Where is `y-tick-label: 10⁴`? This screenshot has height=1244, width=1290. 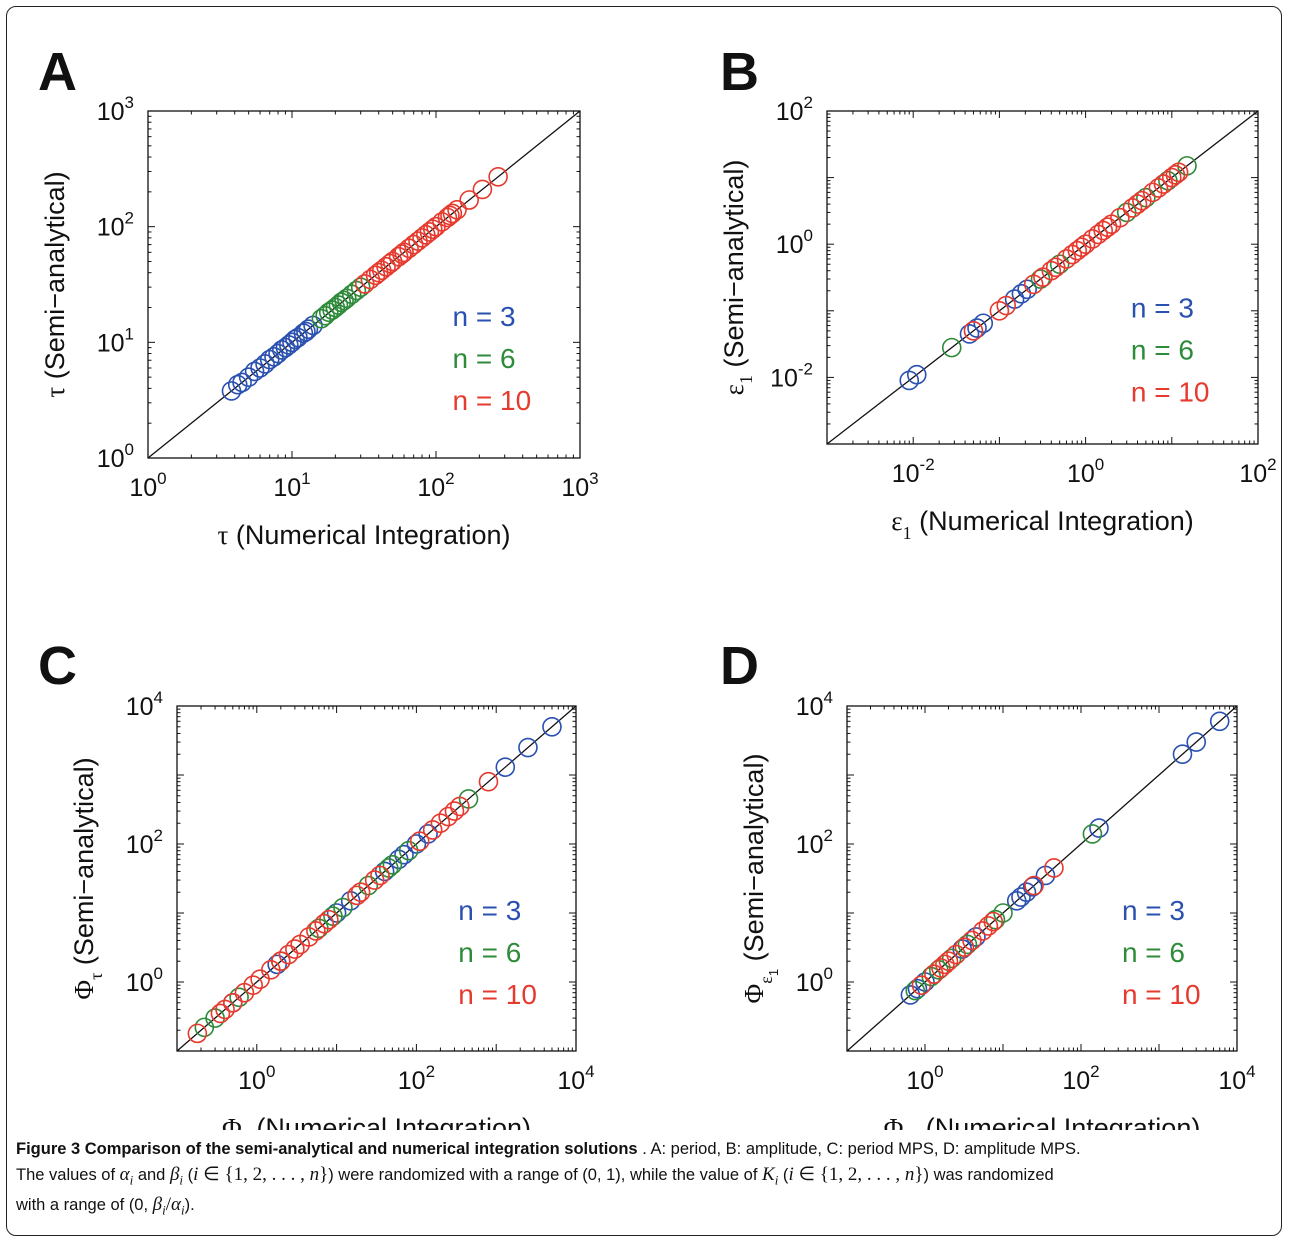
y-tick-label: 10⁴ is located at coordinates (144, 704).